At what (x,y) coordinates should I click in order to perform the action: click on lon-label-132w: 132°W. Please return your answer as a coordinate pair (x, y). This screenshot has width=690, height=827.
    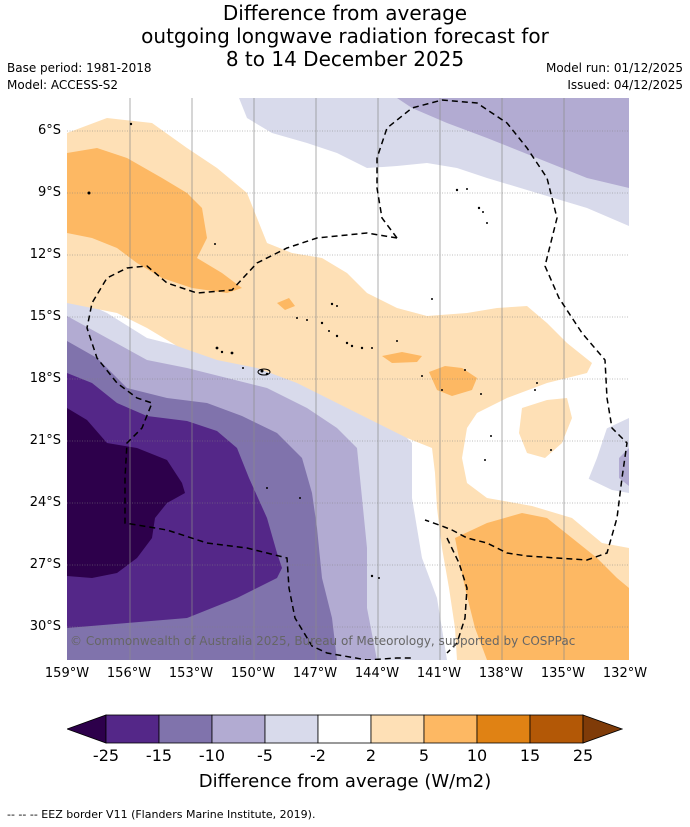
    Looking at the image, I should click on (625, 673).